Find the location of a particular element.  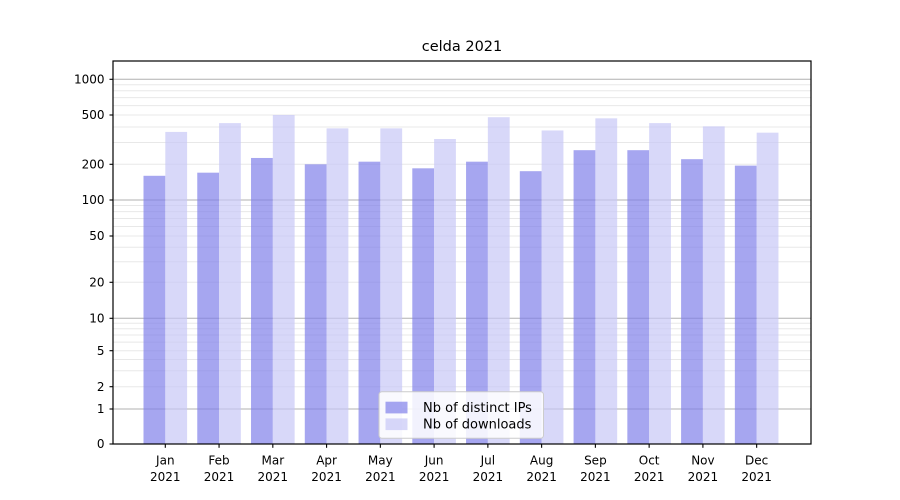

y-tick-label: 10 is located at coordinates (96, 319).